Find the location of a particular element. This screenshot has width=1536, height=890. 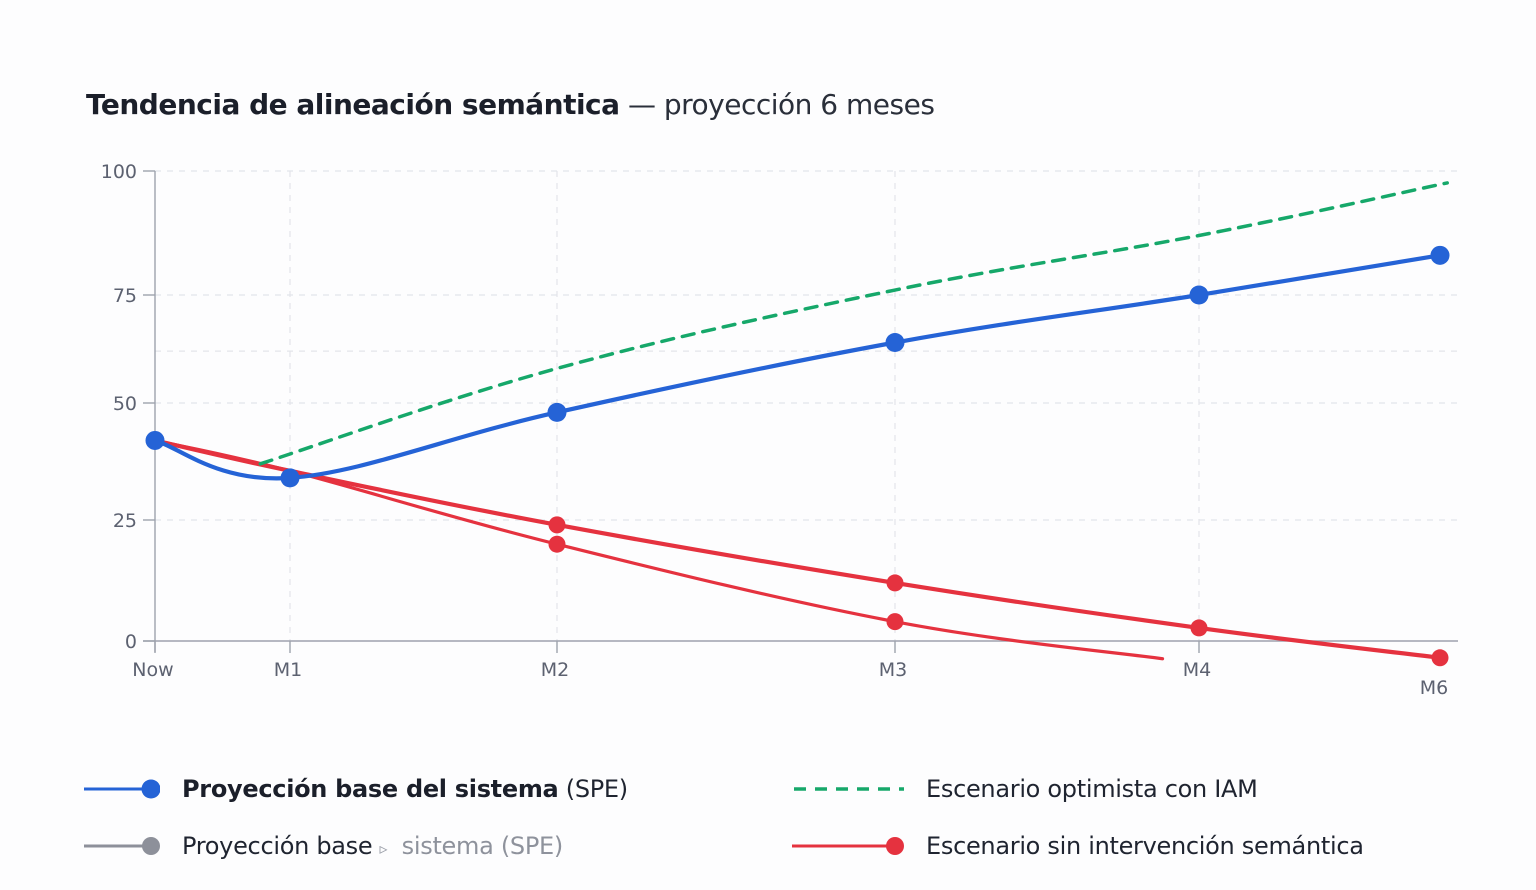

legend-label-spe: Proyección base del sistema (SPE) is located at coordinates (405, 789).